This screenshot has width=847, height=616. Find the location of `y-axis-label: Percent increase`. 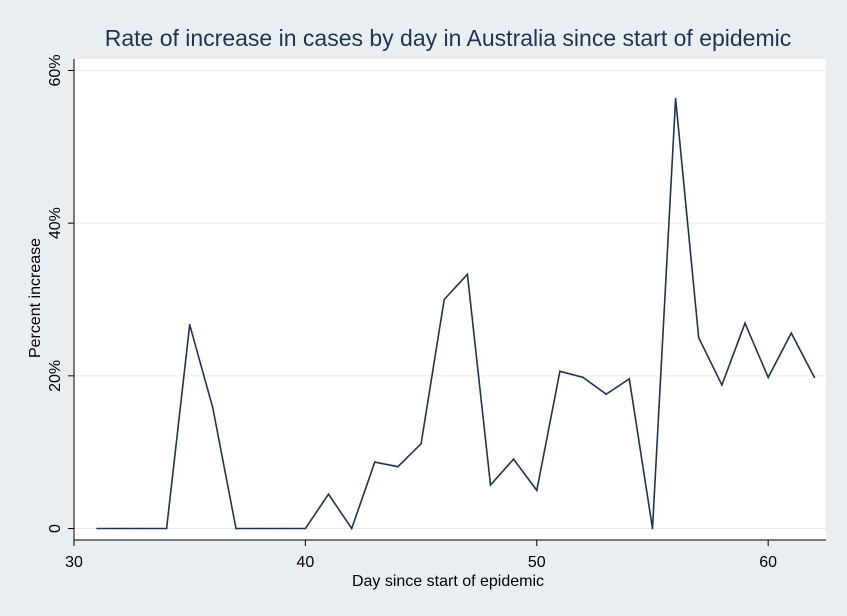

y-axis-label: Percent increase is located at coordinates (35, 298).